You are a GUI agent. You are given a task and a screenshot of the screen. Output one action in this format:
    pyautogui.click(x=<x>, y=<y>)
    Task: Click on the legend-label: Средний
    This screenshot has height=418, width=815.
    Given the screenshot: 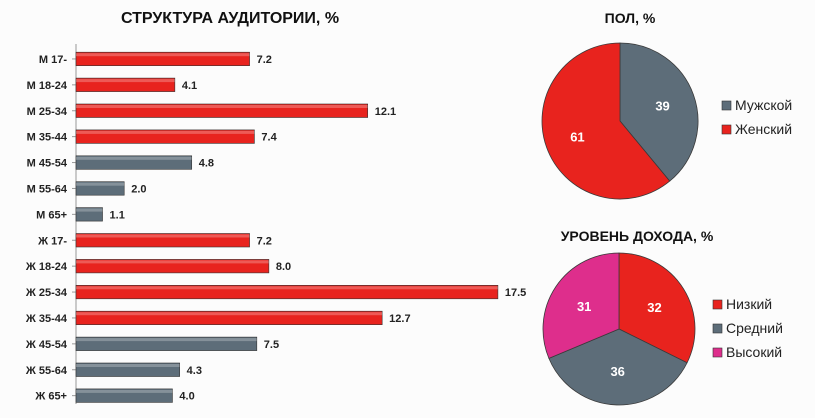 What is the action you would take?
    pyautogui.click(x=754, y=328)
    